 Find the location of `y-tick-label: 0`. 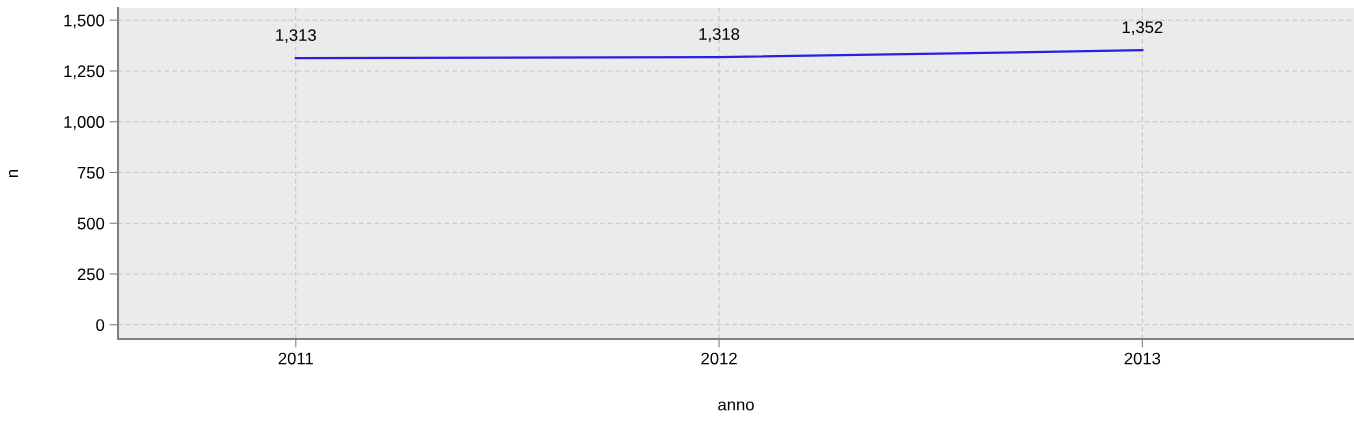

y-tick-label: 0 is located at coordinates (100, 325).